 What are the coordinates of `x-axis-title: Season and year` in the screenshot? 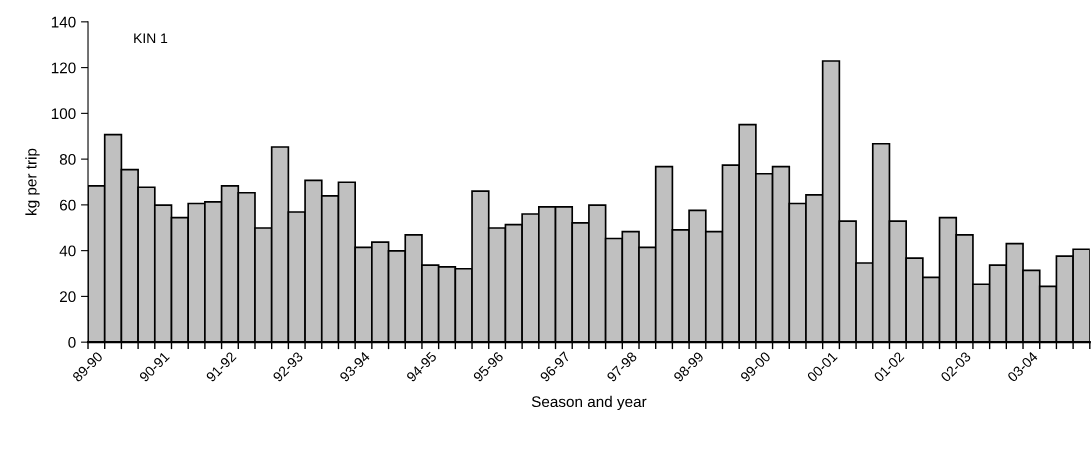 It's located at (589, 403).